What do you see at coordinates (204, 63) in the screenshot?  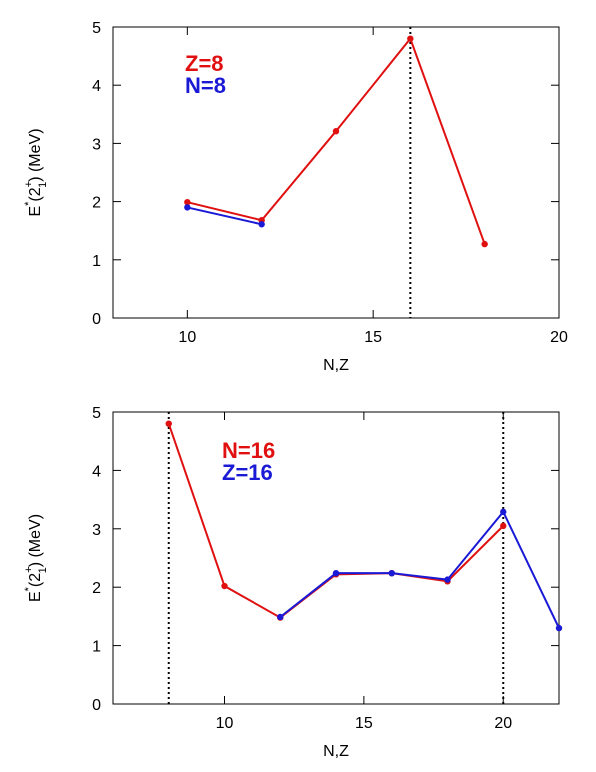 I see `legend-label: Z=8` at bounding box center [204, 63].